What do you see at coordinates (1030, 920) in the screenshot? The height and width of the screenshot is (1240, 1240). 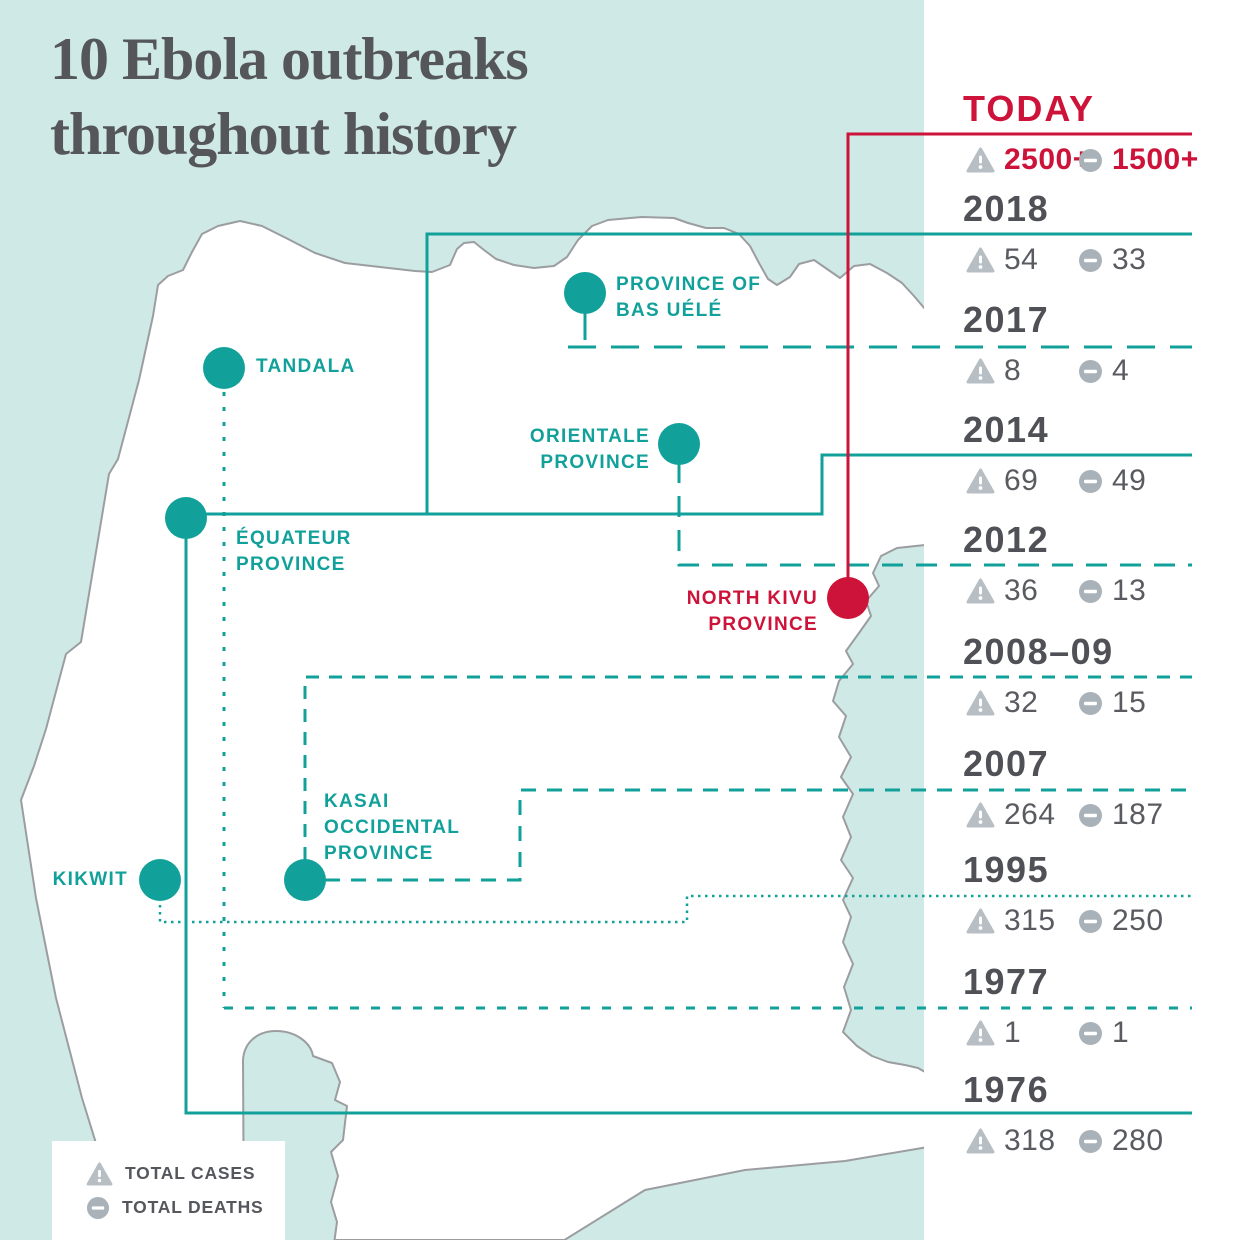 I see `cases-value: 315` at bounding box center [1030, 920].